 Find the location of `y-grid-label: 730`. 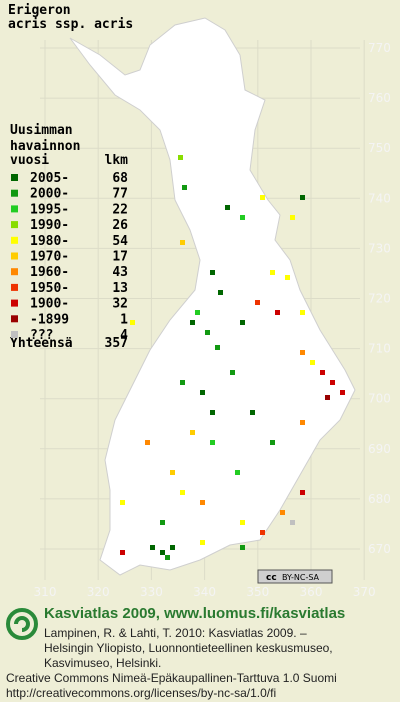

y-grid-label: 730 is located at coordinates (379, 248).